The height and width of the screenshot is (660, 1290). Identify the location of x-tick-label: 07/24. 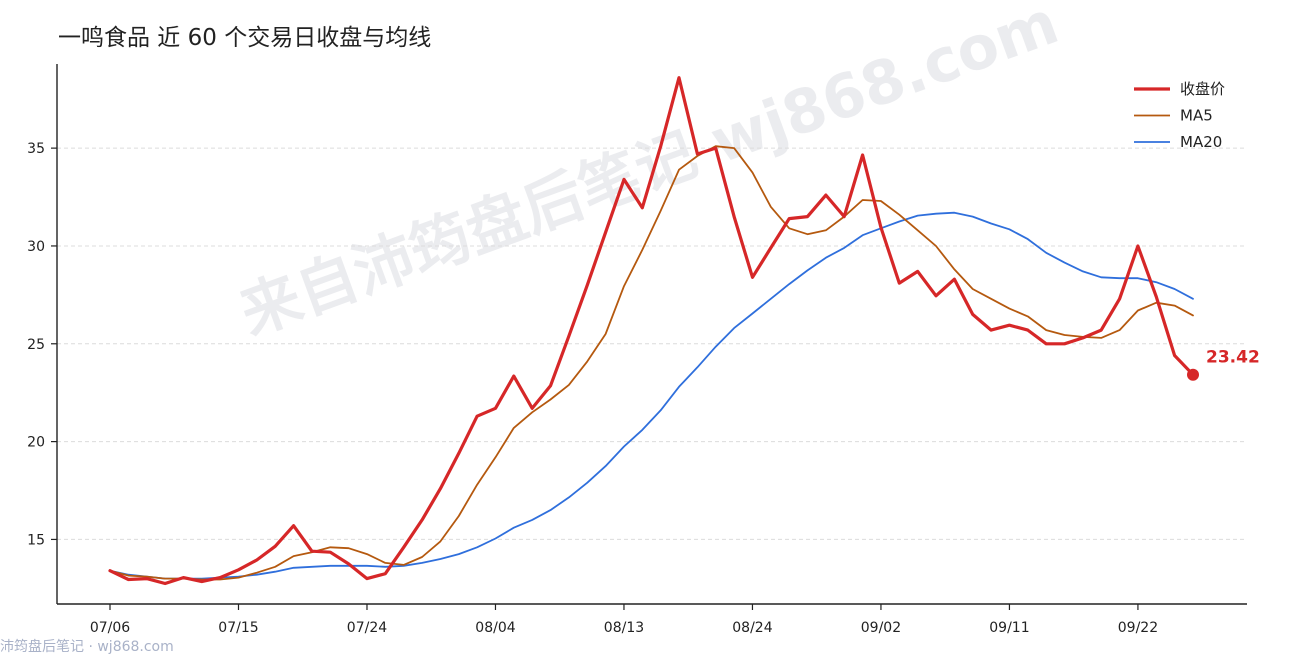
(367, 628).